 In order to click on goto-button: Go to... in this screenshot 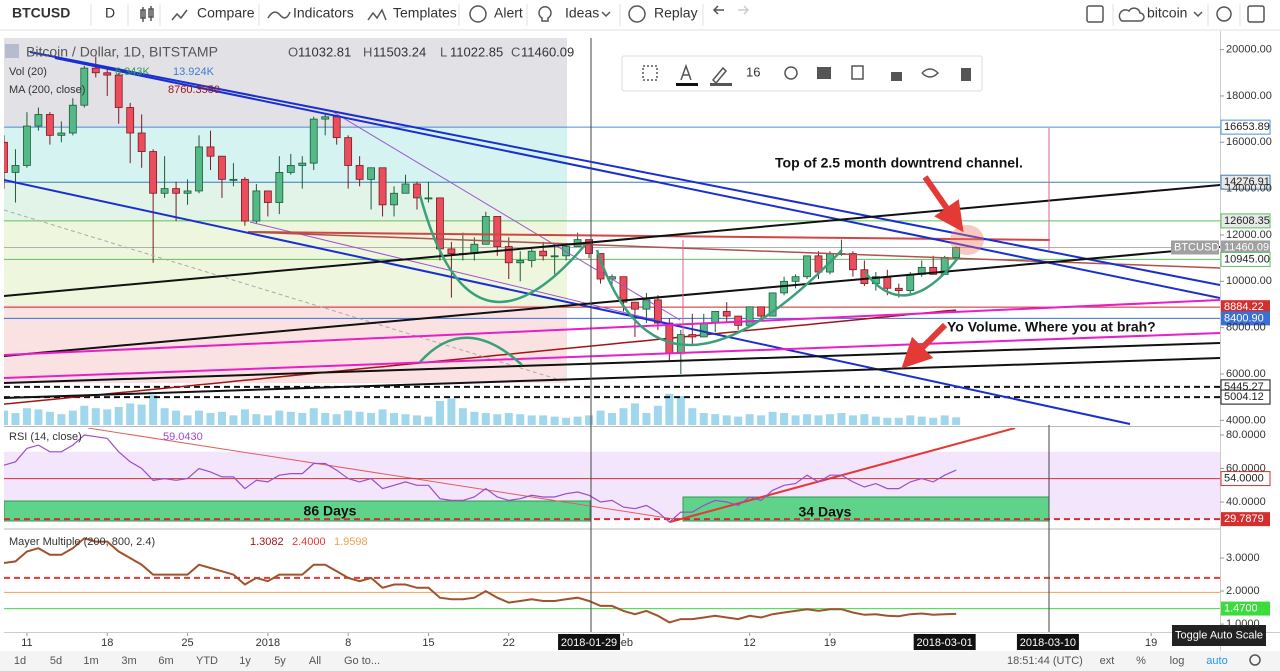, I will do `click(362, 661)`.